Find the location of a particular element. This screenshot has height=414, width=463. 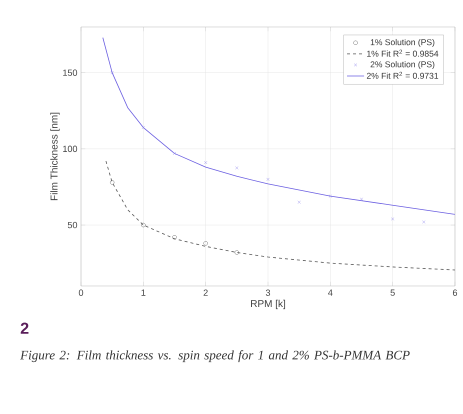

y-tick-label: 100 is located at coordinates (70, 149).